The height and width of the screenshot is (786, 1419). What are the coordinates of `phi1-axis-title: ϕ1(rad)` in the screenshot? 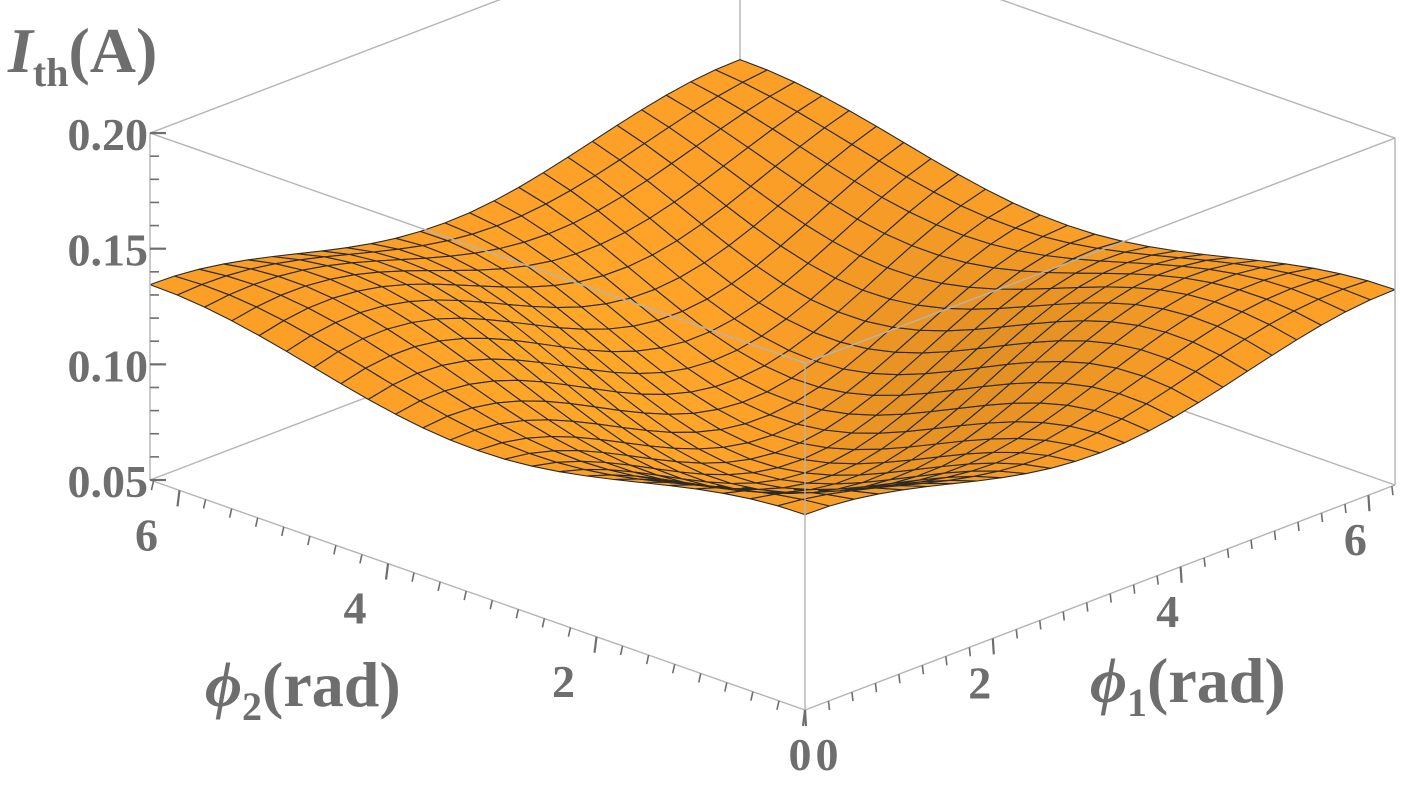 It's located at (1188, 685).